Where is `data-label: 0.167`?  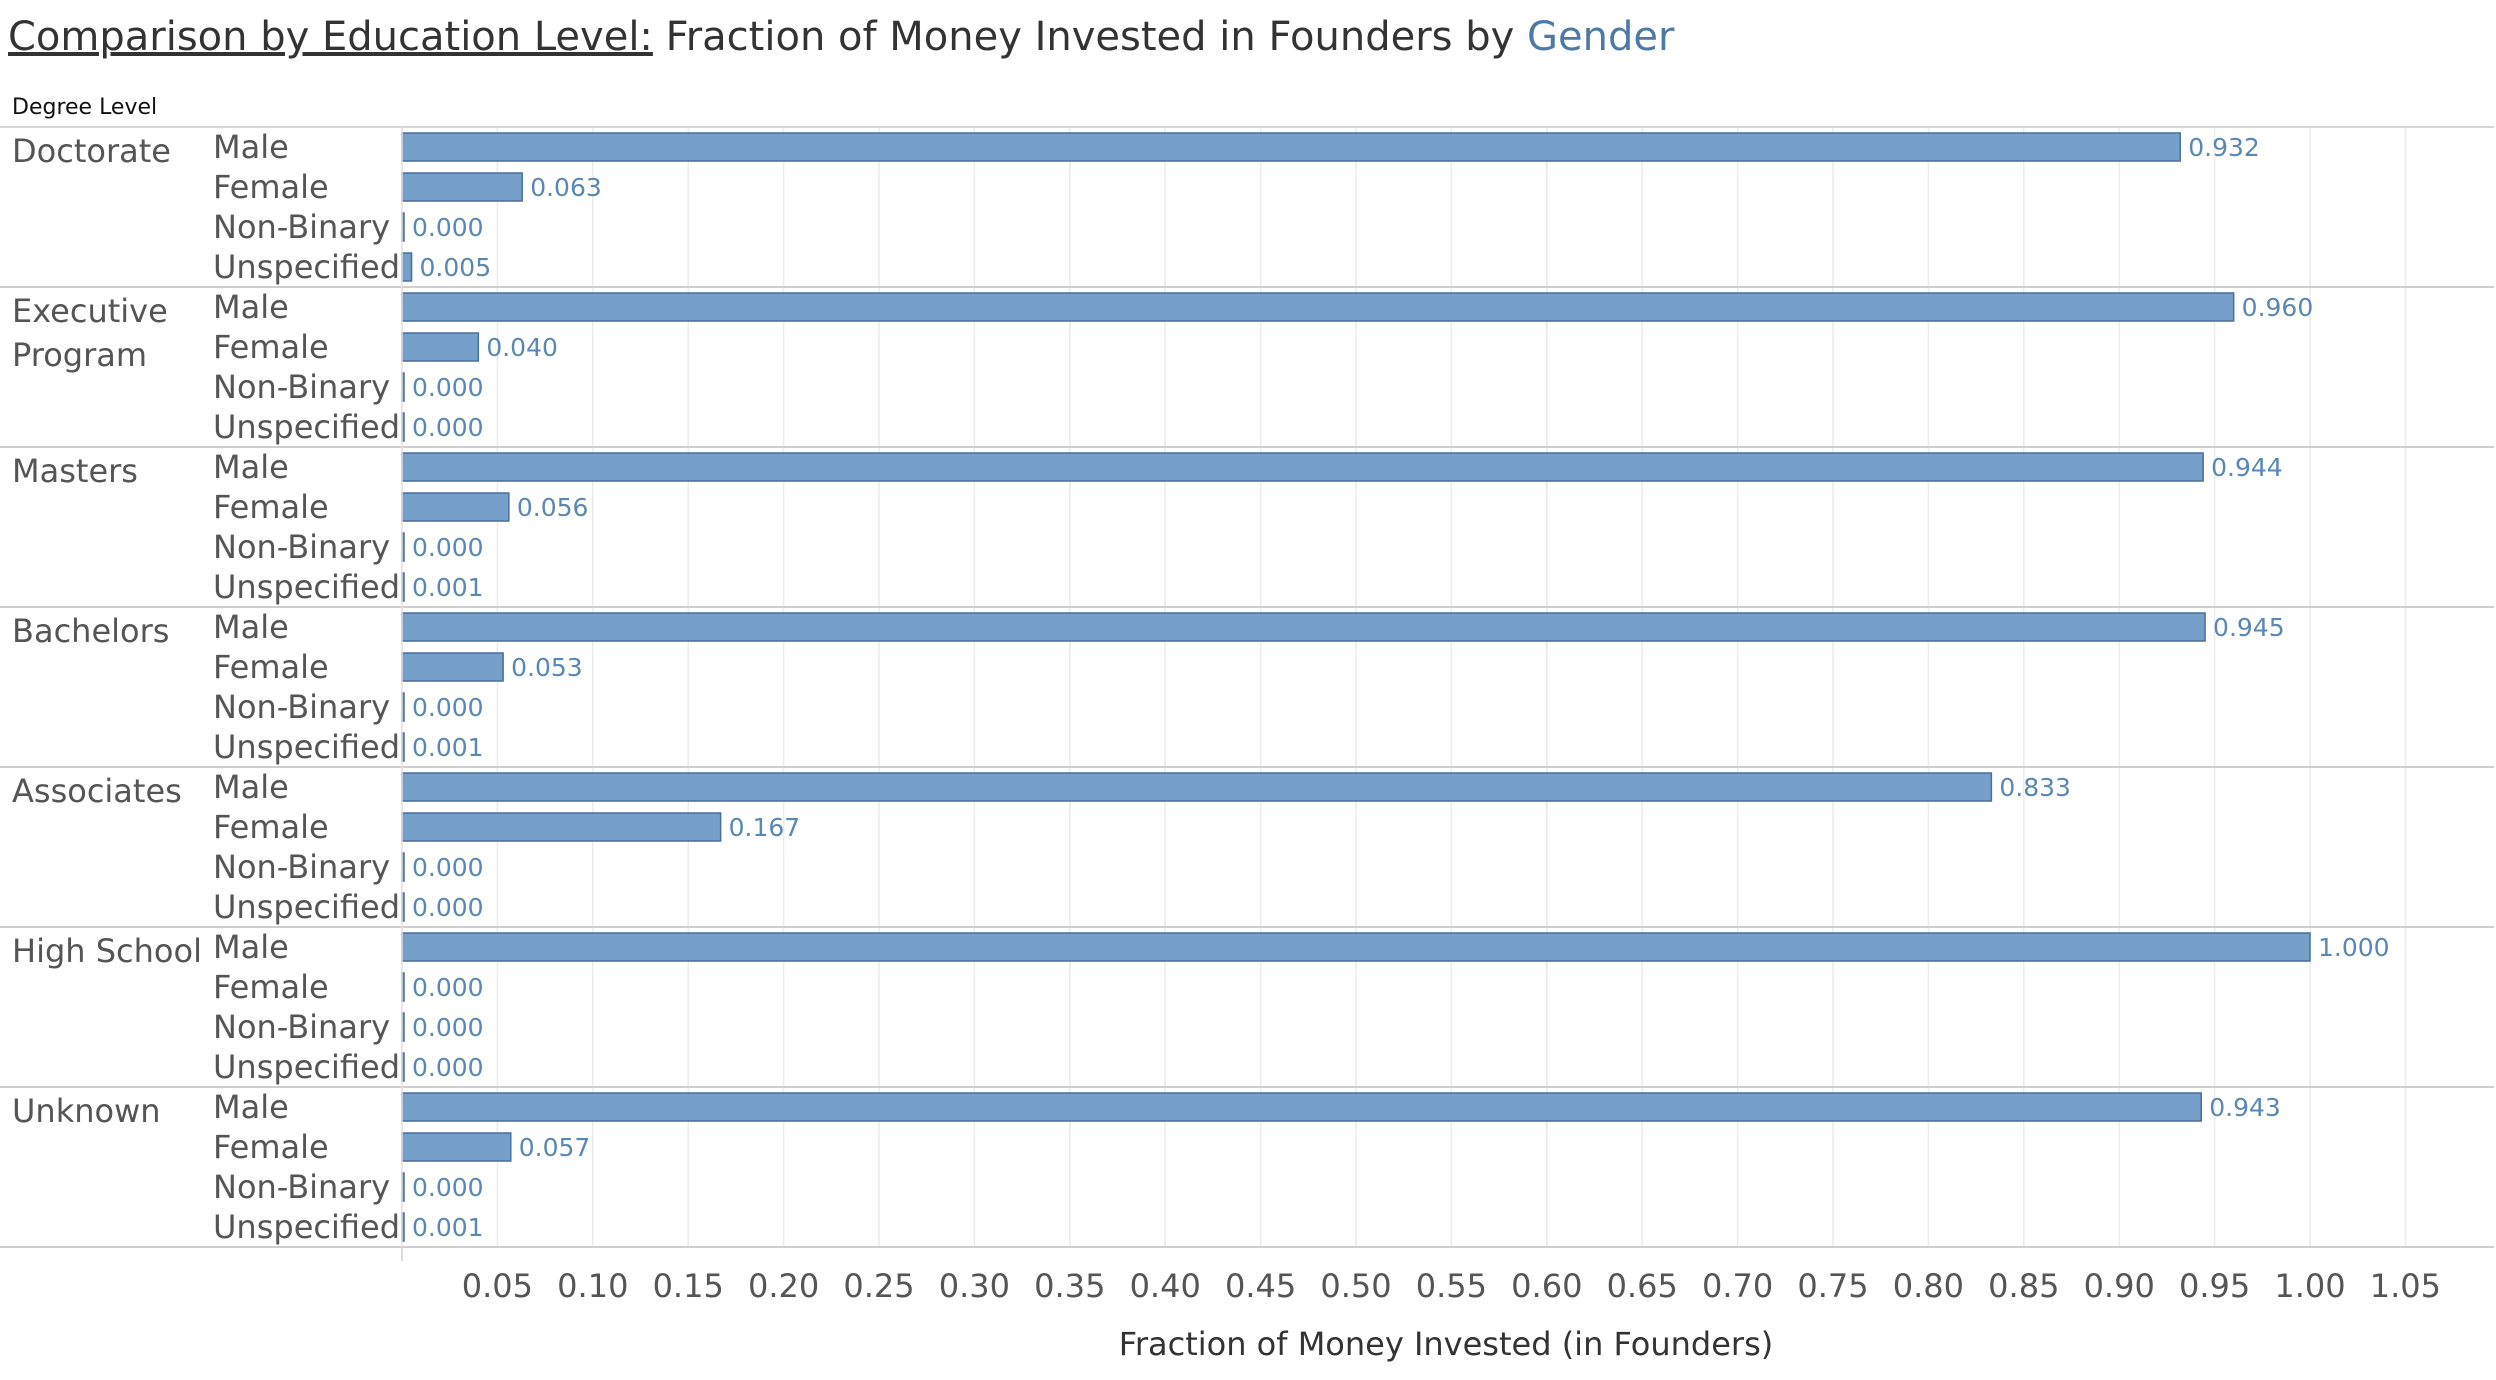
data-label: 0.167 is located at coordinates (765, 827).